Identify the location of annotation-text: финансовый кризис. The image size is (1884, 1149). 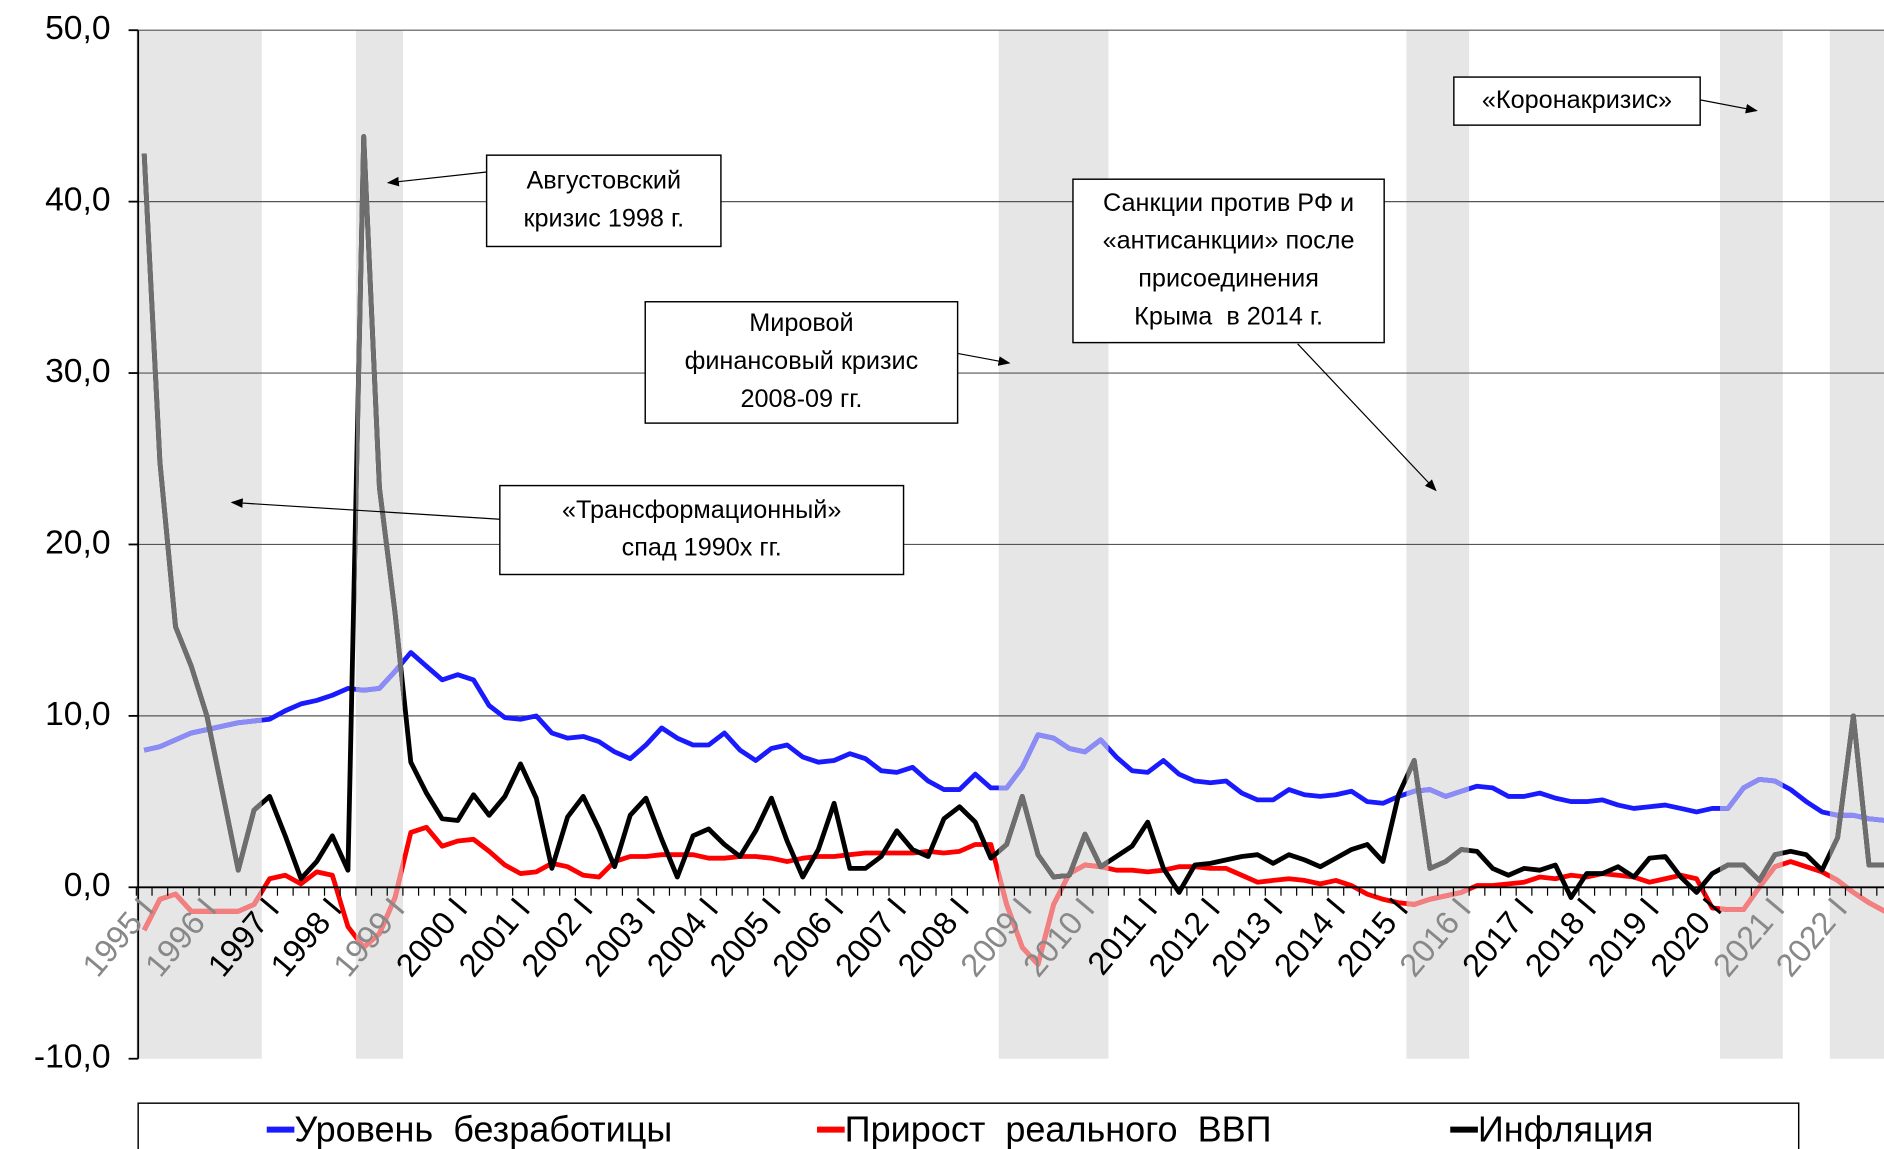
(802, 361).